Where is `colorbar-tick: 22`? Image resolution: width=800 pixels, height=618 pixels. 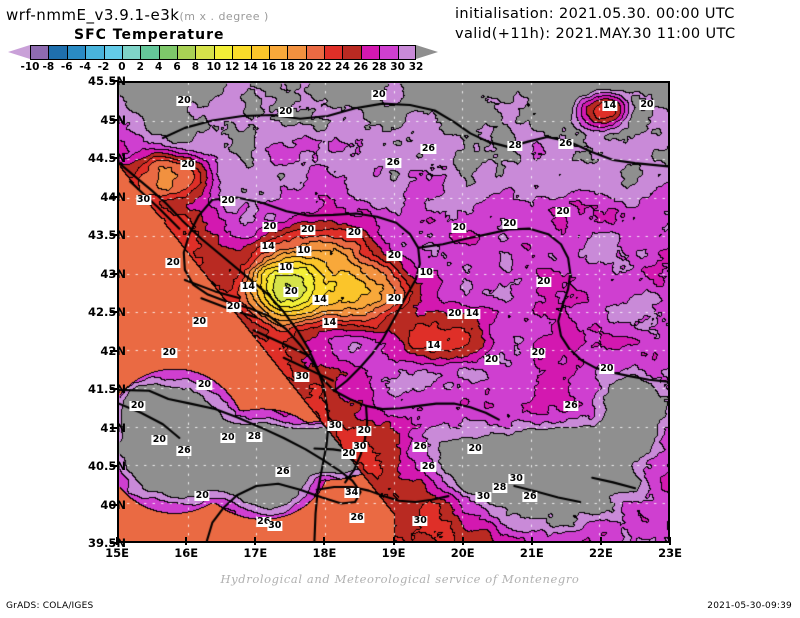 colorbar-tick: 22 is located at coordinates (324, 67).